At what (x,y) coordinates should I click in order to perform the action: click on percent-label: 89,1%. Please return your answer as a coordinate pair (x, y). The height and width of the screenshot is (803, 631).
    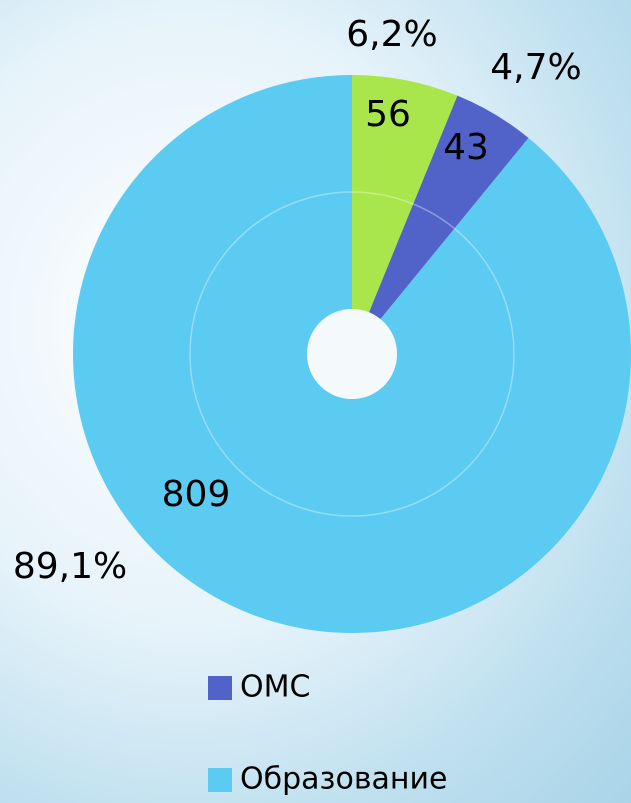
    Looking at the image, I should click on (70, 566).